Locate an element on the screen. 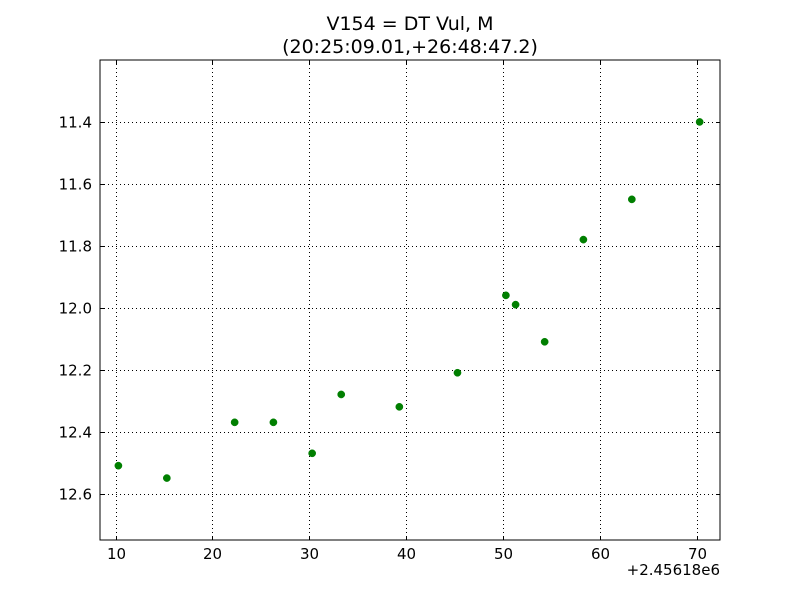 This screenshot has width=800, height=600. x-tick-label: 50 is located at coordinates (503, 554).